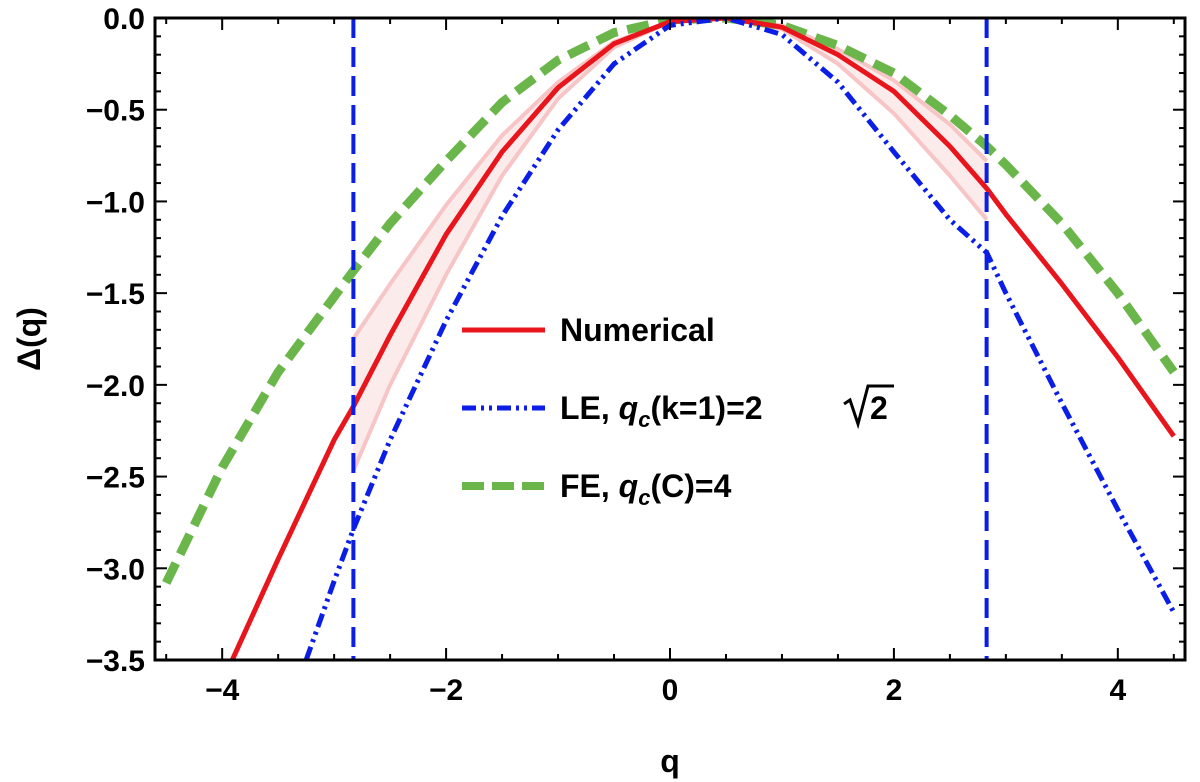  What do you see at coordinates (222, 690) in the screenshot?
I see `x-tick-label: −4` at bounding box center [222, 690].